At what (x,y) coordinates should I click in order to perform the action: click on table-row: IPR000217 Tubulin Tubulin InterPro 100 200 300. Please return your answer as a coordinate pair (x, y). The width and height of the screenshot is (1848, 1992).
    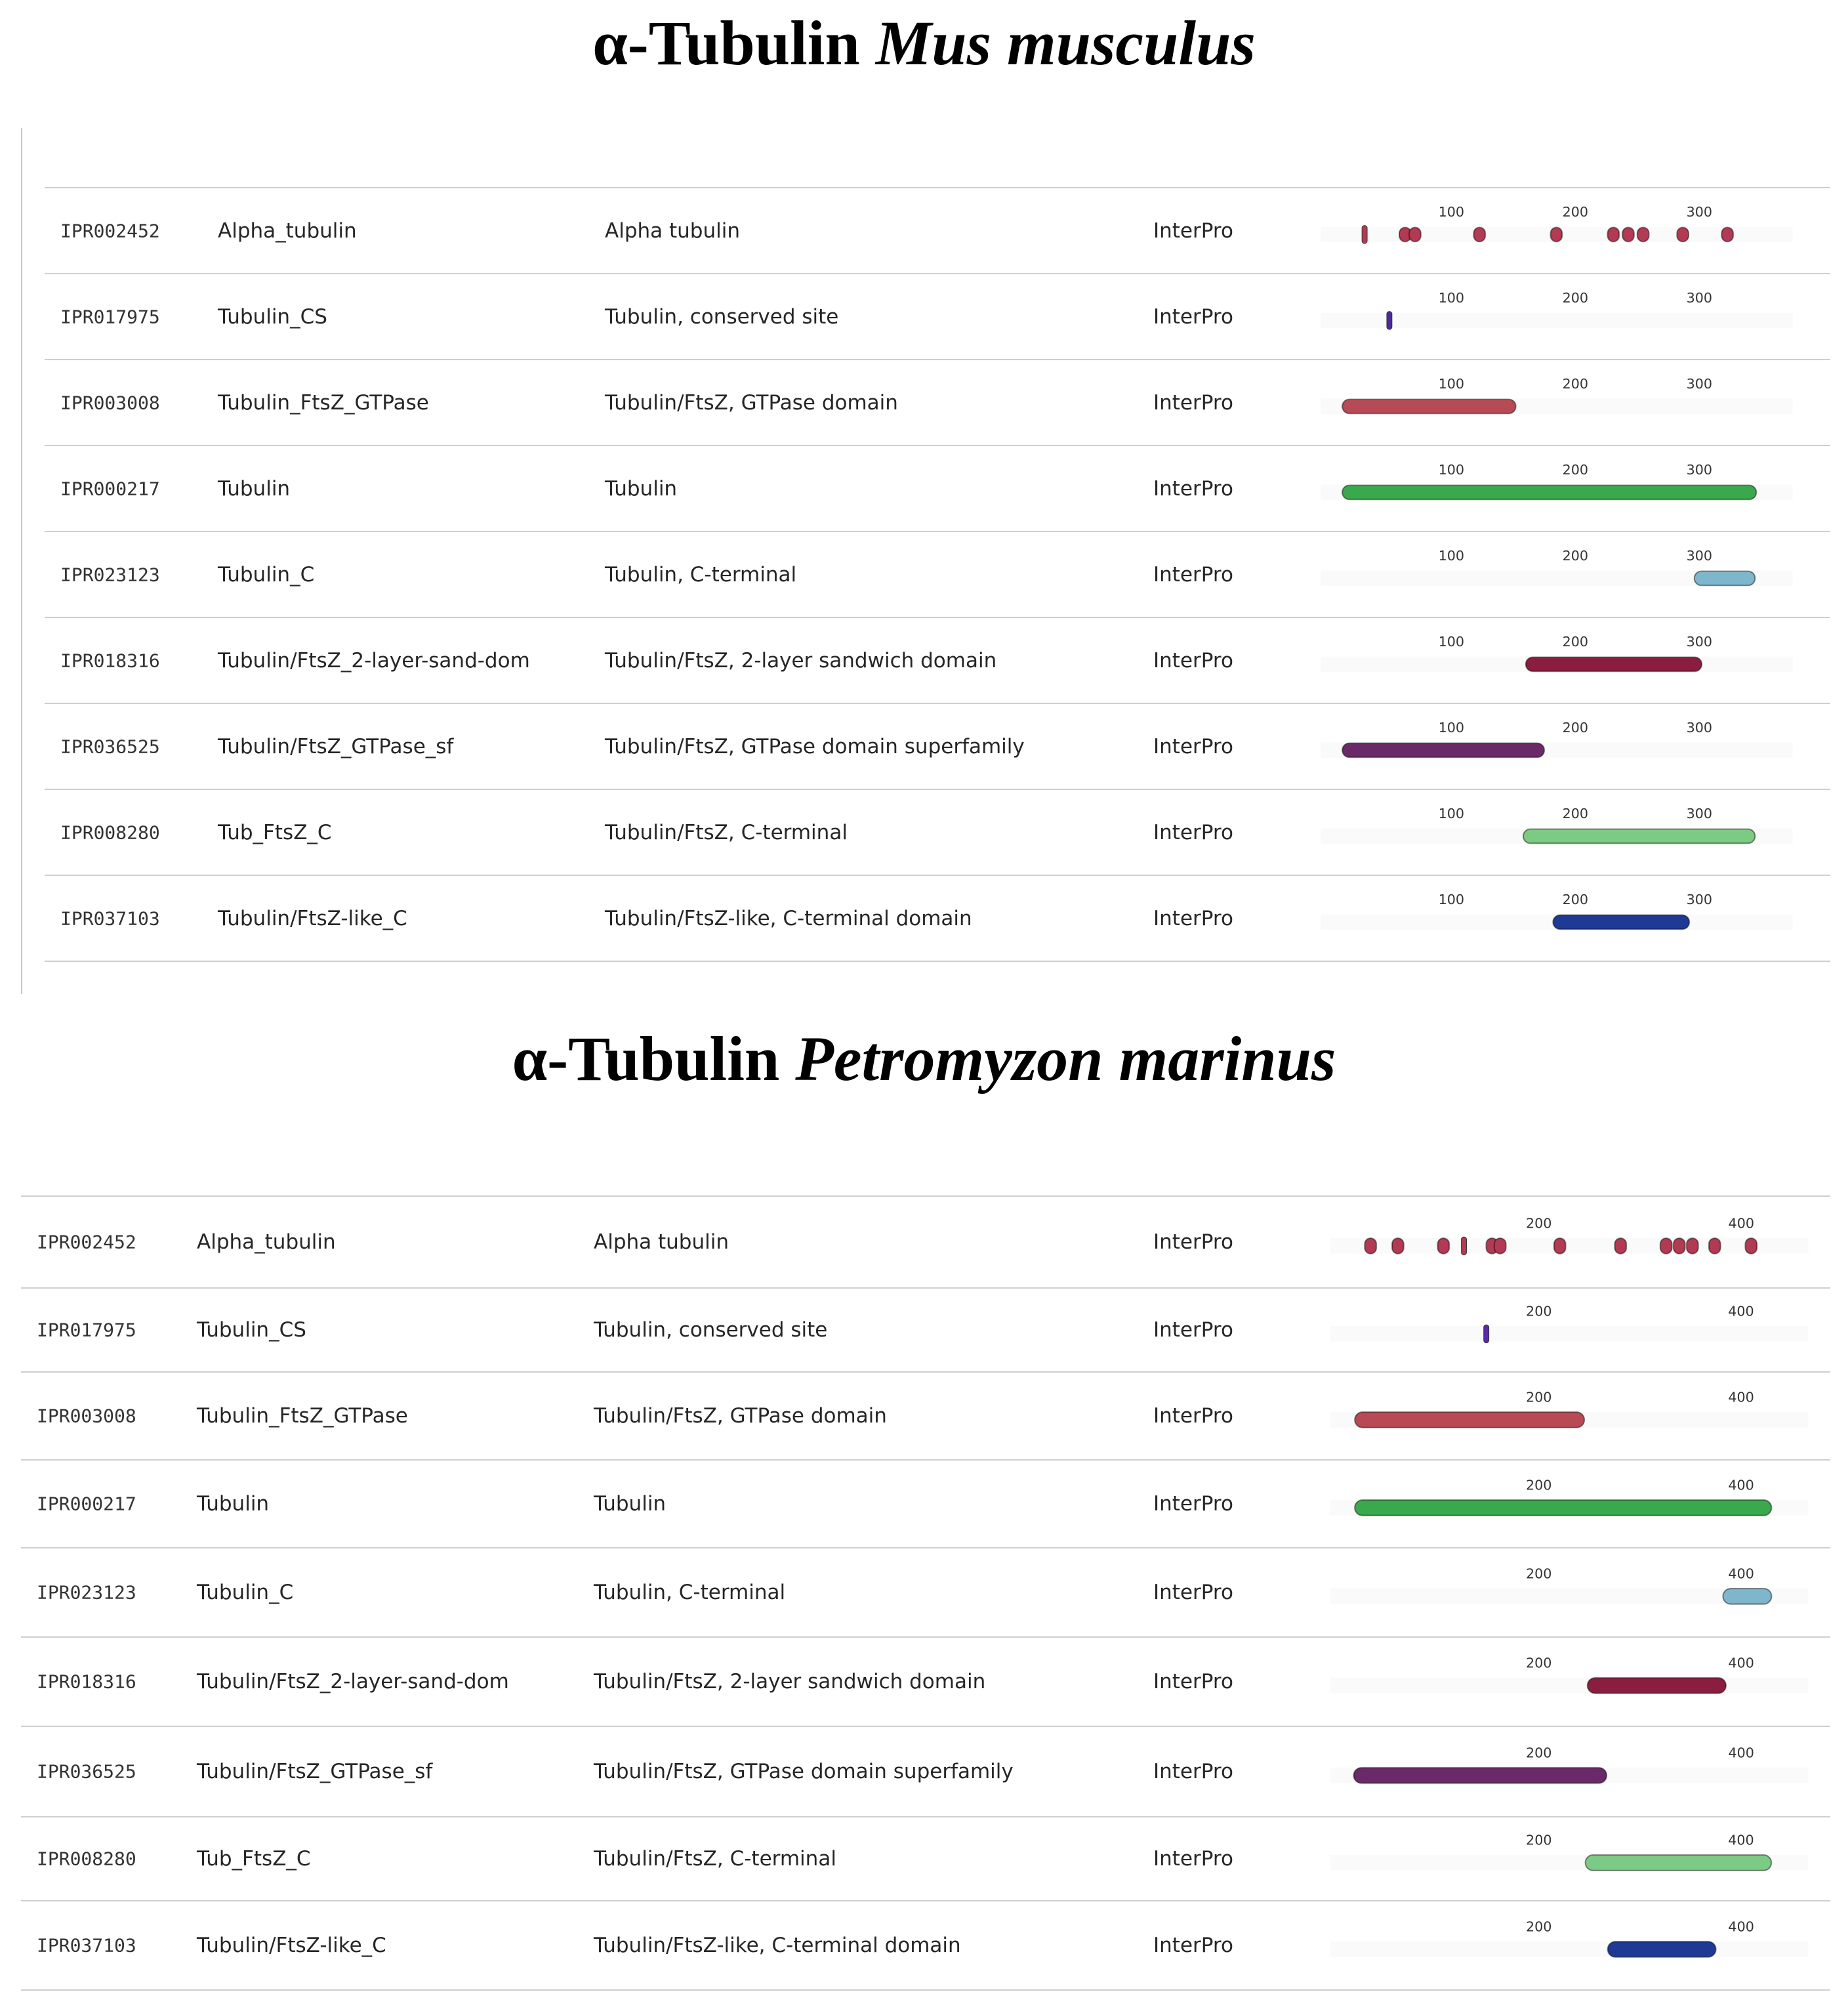
    Looking at the image, I should click on (937, 489).